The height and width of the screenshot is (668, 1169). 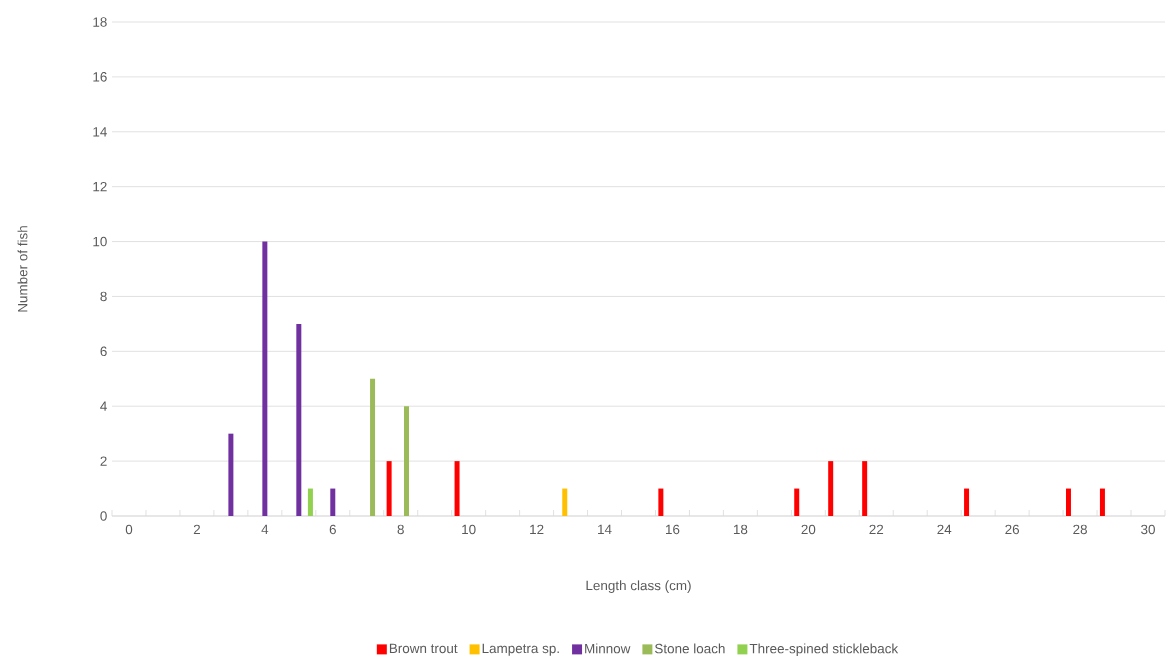 What do you see at coordinates (1080, 529) in the screenshot?
I see `x-tick-label: 28` at bounding box center [1080, 529].